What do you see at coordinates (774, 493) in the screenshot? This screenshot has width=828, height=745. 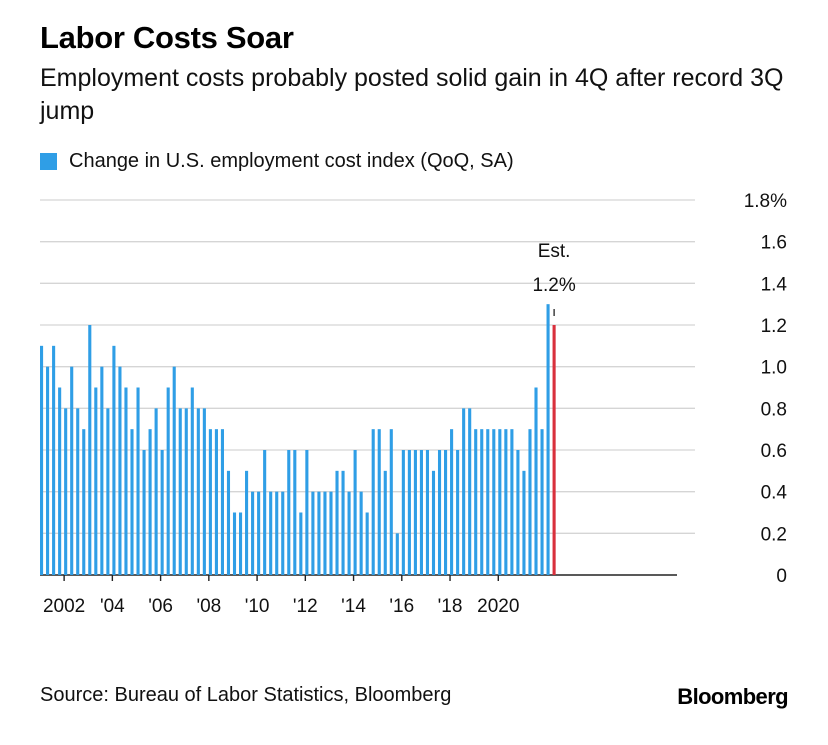 I see `y-tick-label: 0.4` at bounding box center [774, 493].